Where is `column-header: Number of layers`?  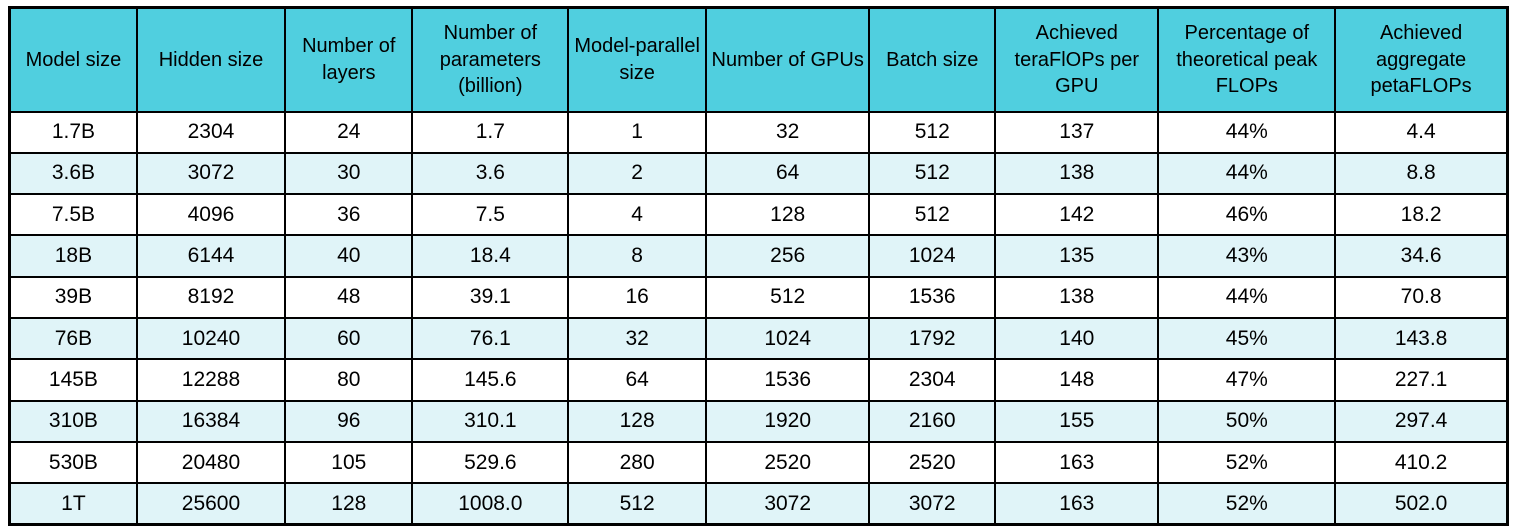 column-header: Number of layers is located at coordinates (349, 59).